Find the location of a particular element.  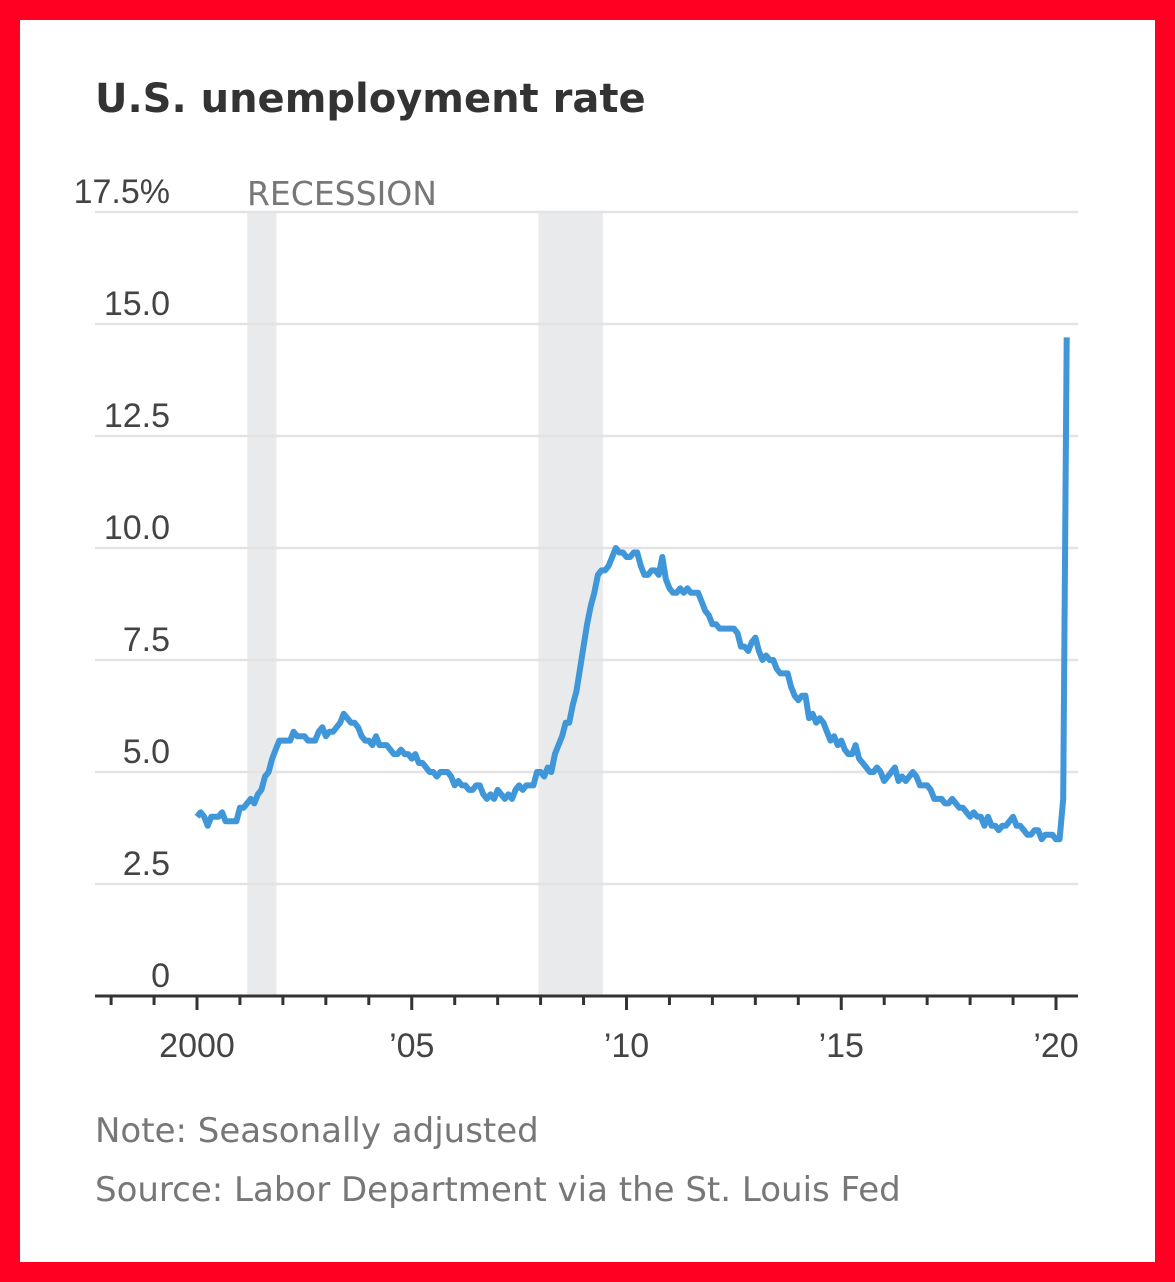

y-tick-label: 15.0 is located at coordinates (137, 304).